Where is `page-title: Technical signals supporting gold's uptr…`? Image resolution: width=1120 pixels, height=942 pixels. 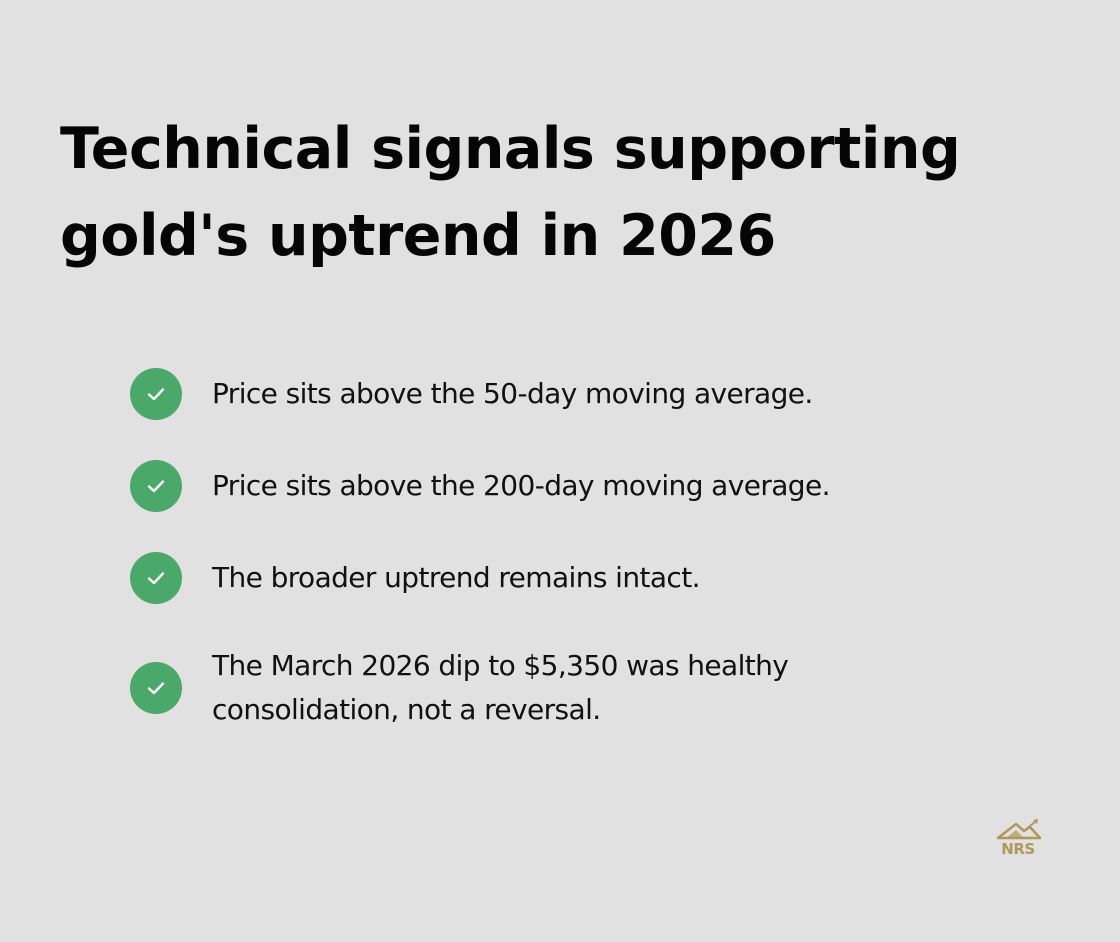
page-title: Technical signals supporting gold's uptr… is located at coordinates (510, 192).